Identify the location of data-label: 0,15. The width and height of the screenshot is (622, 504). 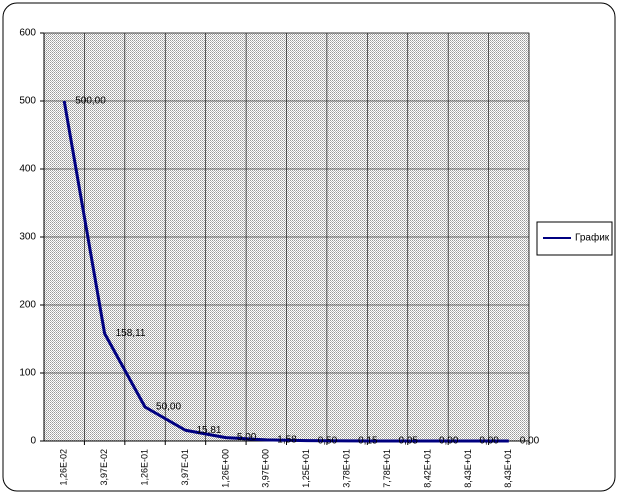
(368, 441).